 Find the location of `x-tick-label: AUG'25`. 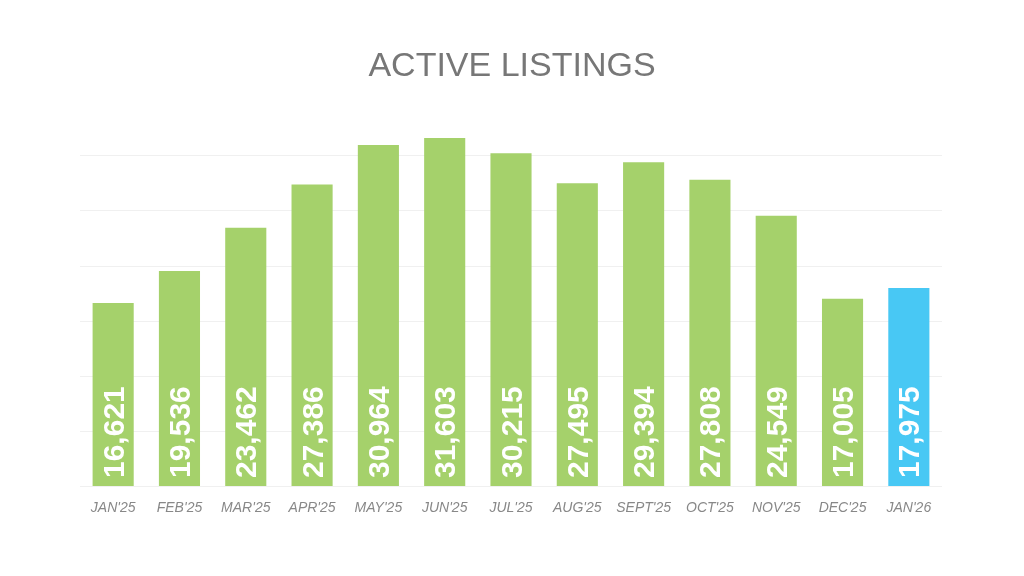

x-tick-label: AUG'25 is located at coordinates (577, 507).